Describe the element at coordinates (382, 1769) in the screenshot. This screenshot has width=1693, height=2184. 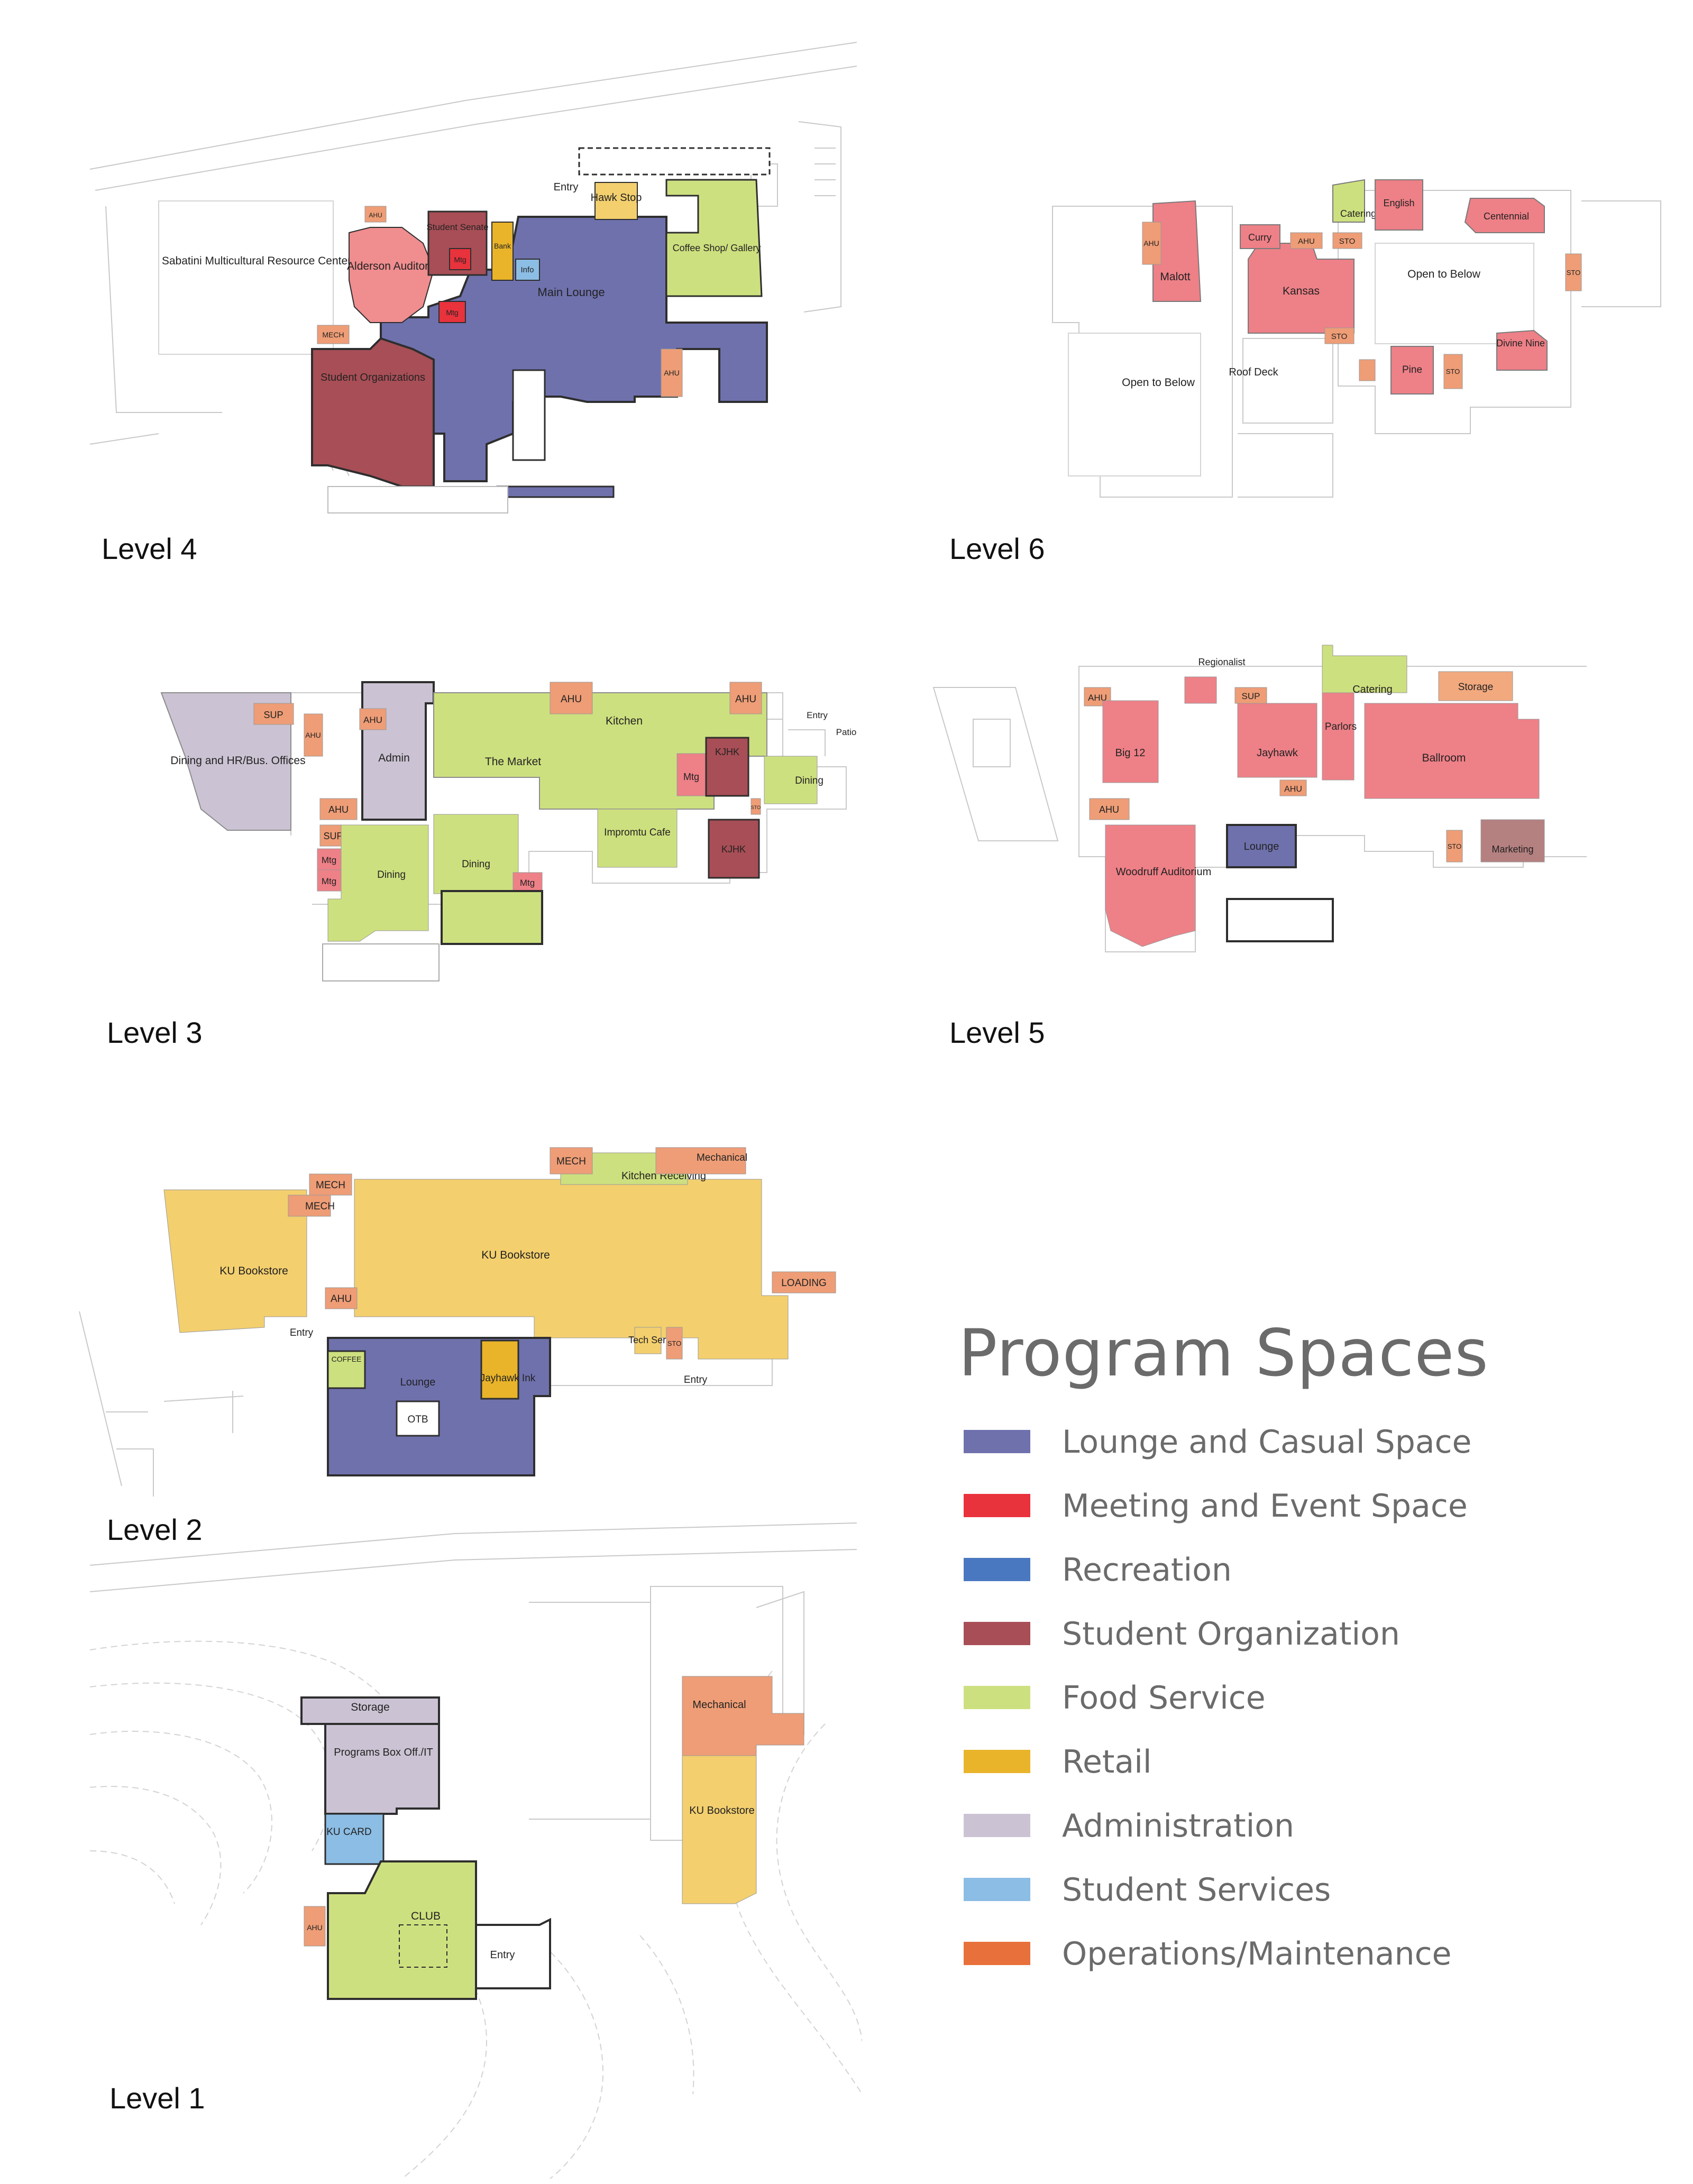
I see `programs-area` at that location.